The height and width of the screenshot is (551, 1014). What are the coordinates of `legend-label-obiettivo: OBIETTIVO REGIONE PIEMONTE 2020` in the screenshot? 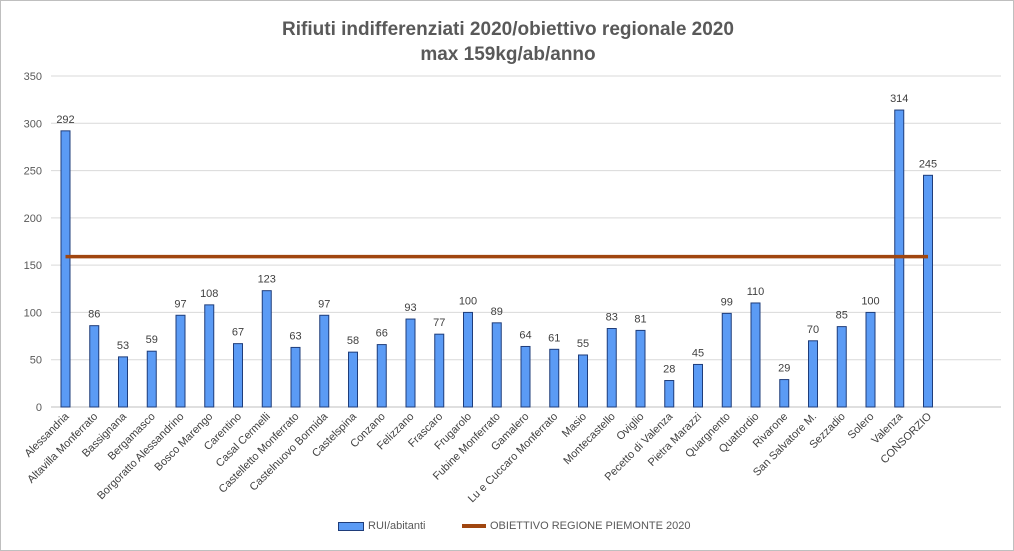 It's located at (590, 526).